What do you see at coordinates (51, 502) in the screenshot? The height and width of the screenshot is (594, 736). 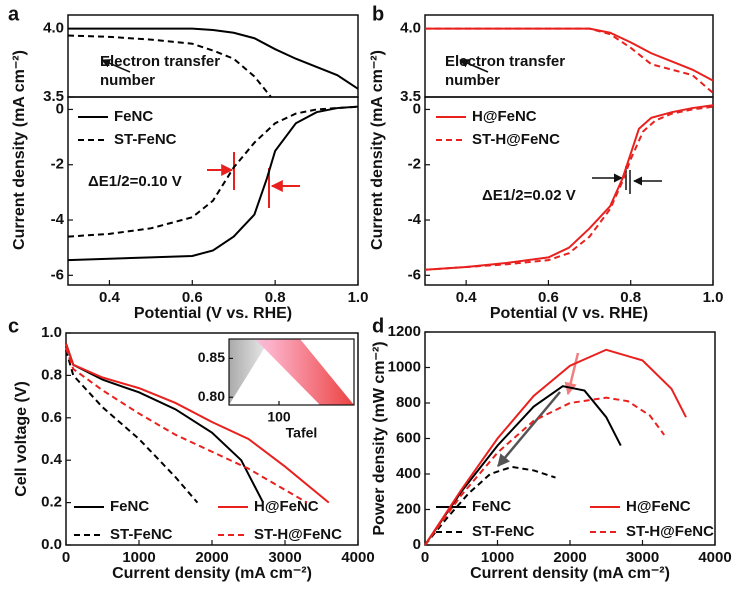 I see `y-tick-label: 0.2` at bounding box center [51, 502].